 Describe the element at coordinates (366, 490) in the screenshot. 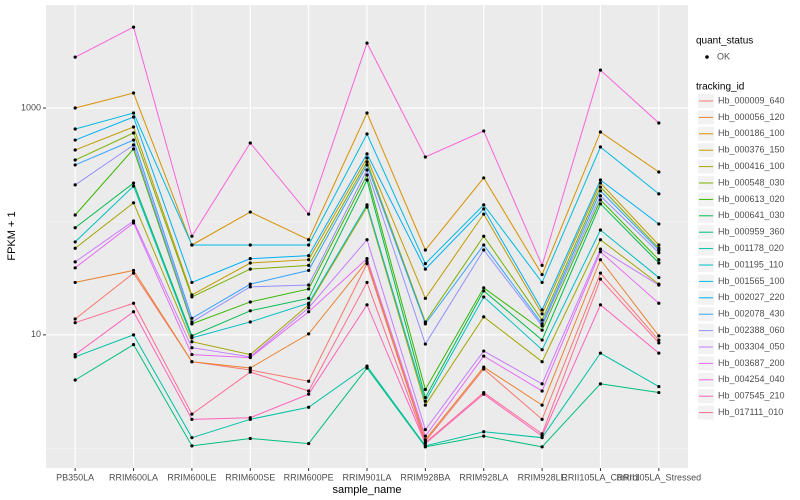

I see `x-axis-title: sample_name` at that location.